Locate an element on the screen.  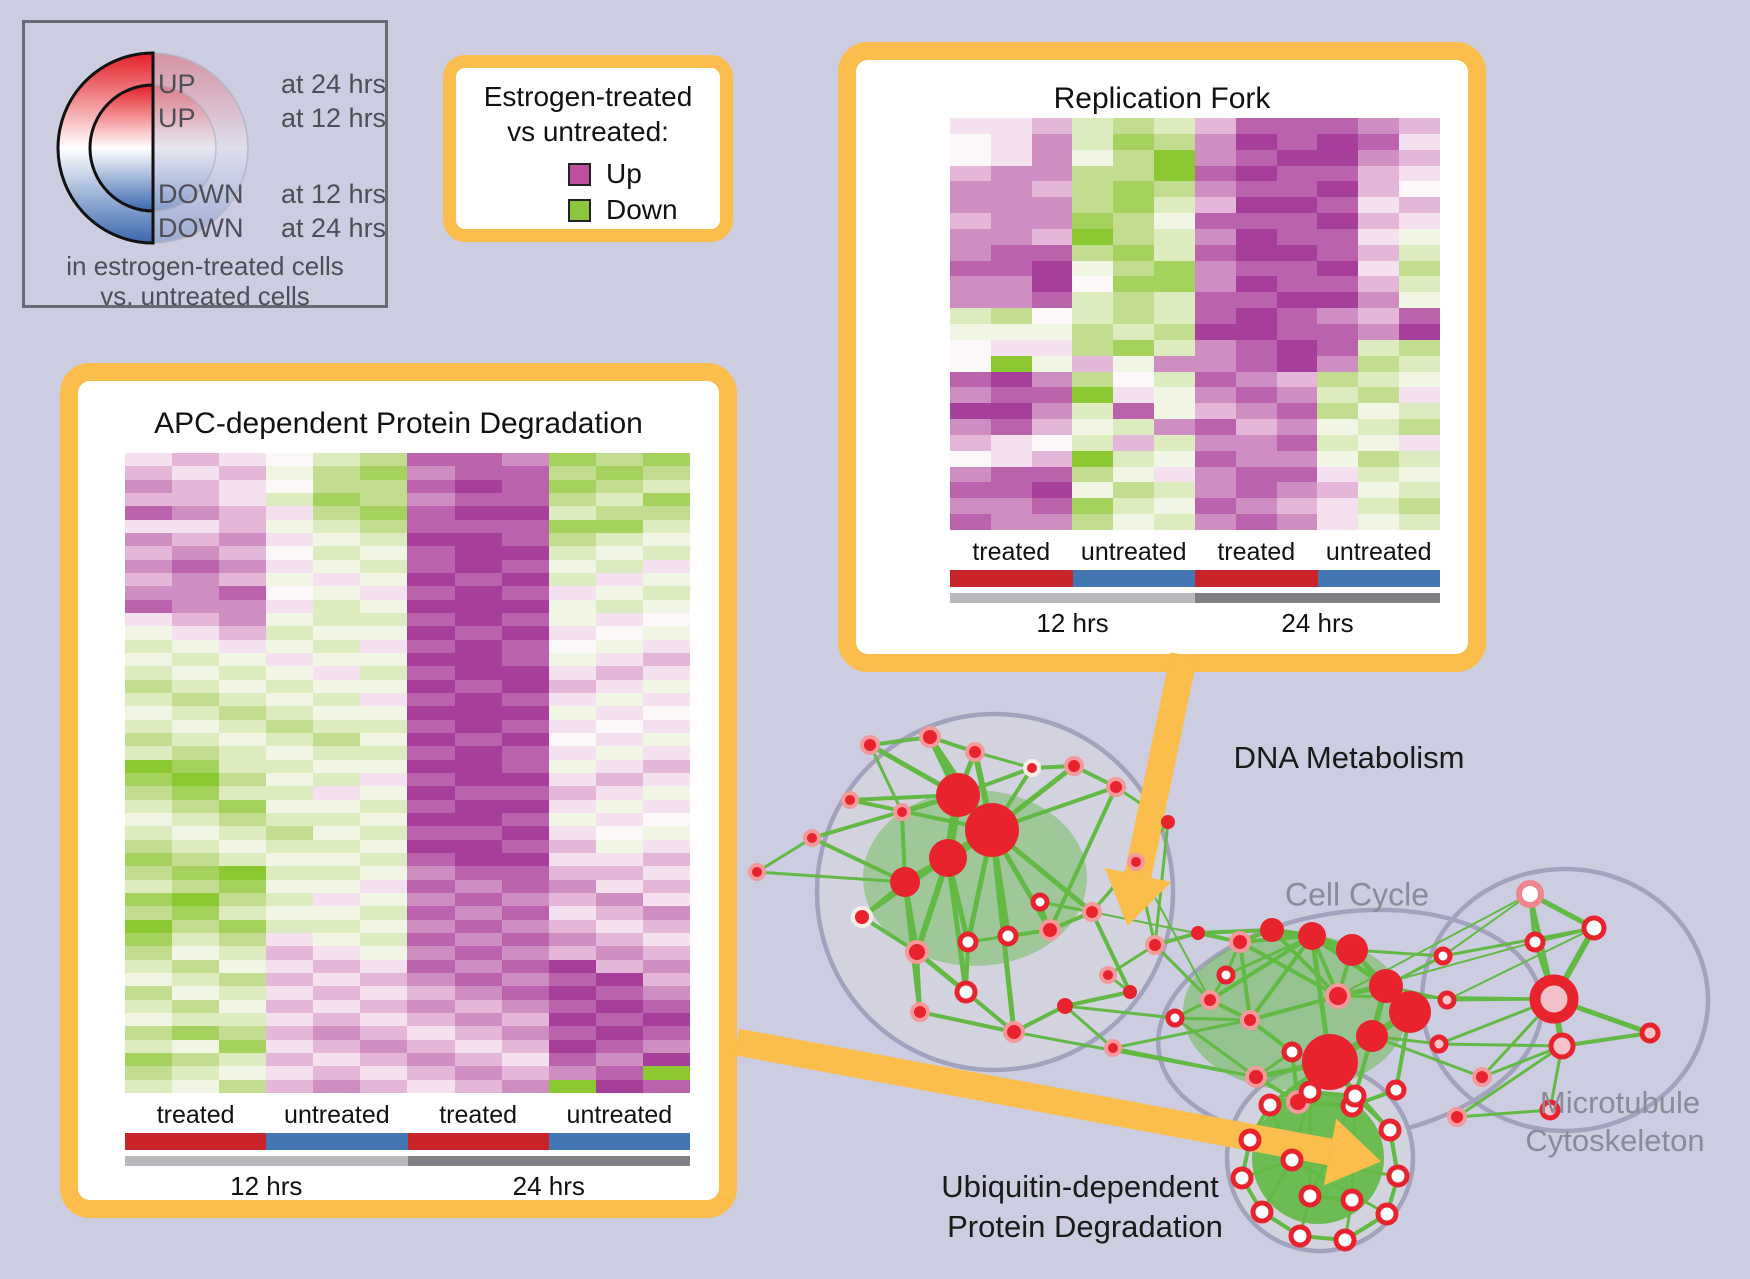
cluster-label-cell-cycle: Cell Cycle is located at coordinates (1357, 894).